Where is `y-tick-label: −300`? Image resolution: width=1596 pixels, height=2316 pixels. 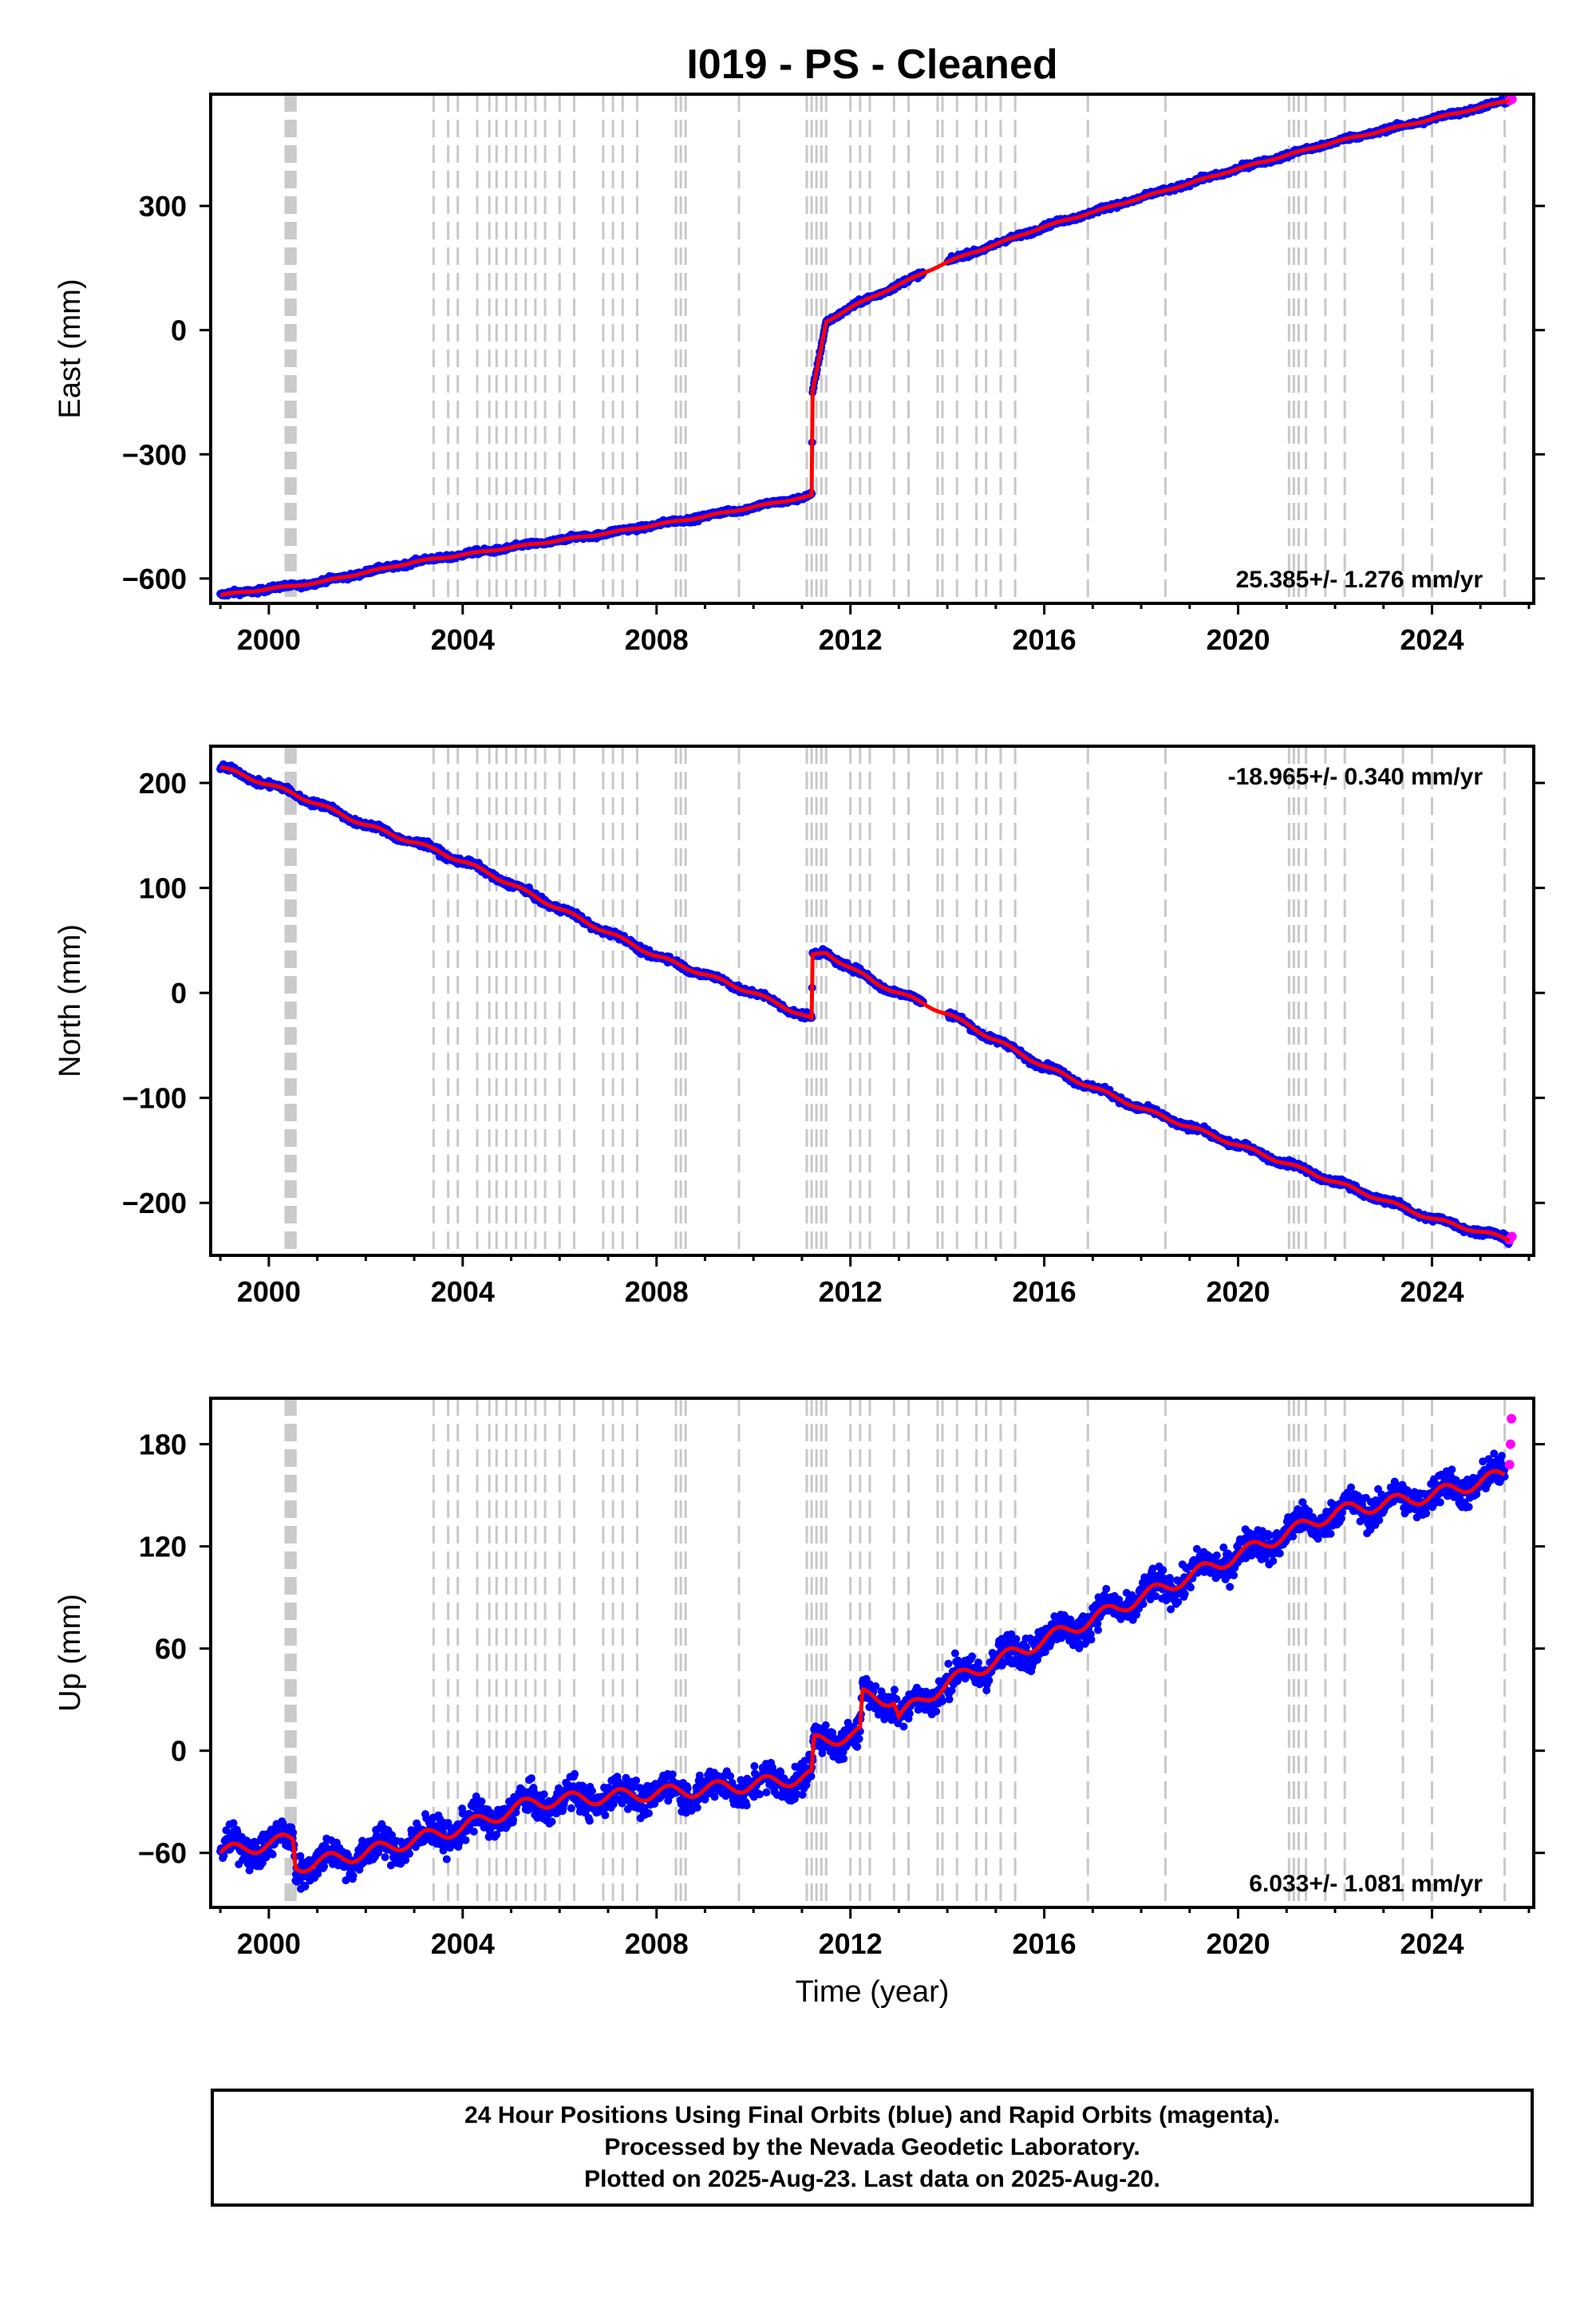 y-tick-label: −300 is located at coordinates (154, 454).